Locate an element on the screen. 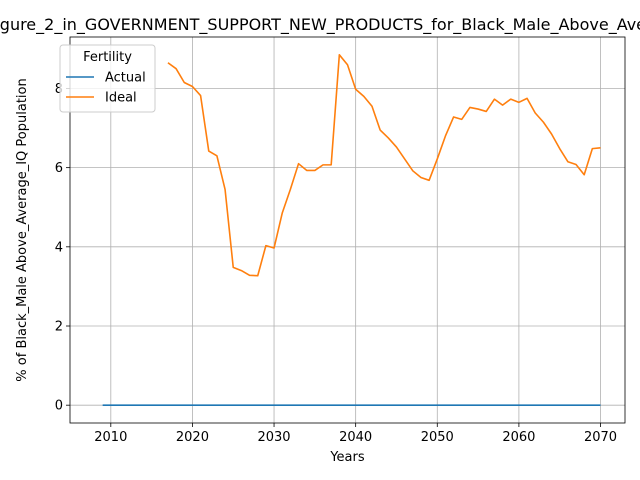 Image resolution: width=640 pixels, height=480 pixels. legend-box is located at coordinates (107, 78).